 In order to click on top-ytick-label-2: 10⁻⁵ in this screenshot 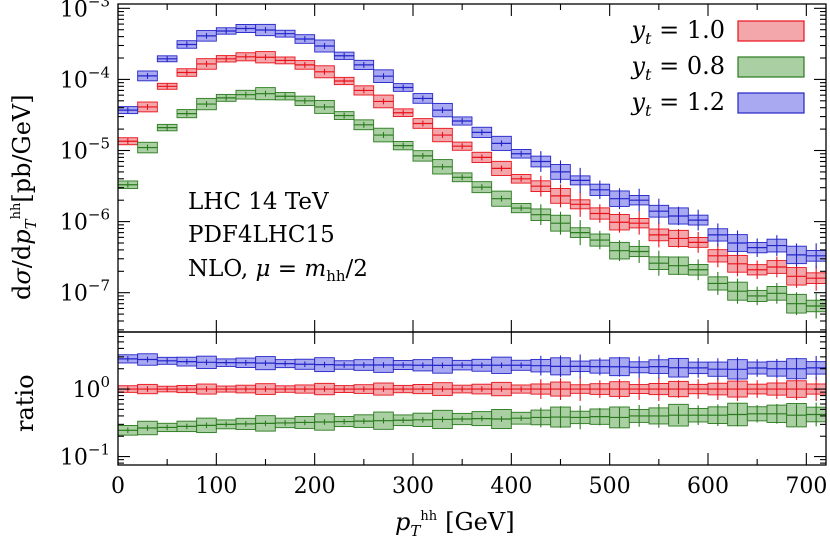, I will do `click(85, 150)`.